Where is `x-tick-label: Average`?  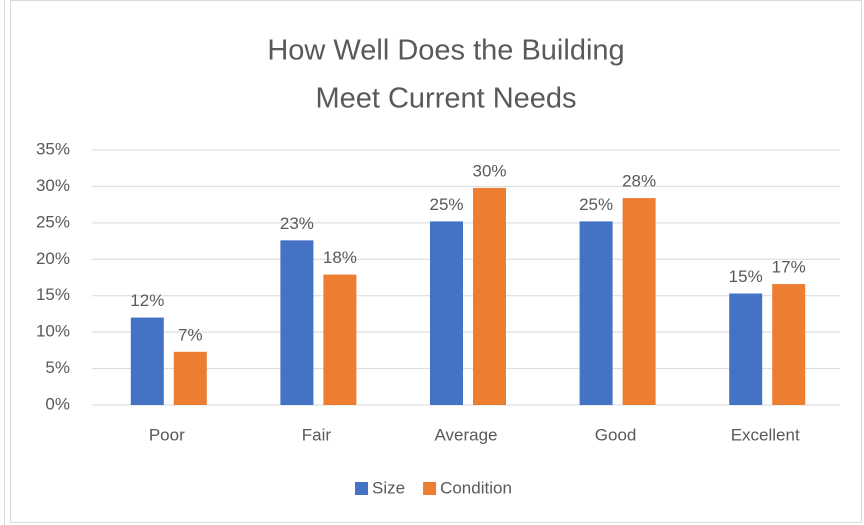 x-tick-label: Average is located at coordinates (465, 434).